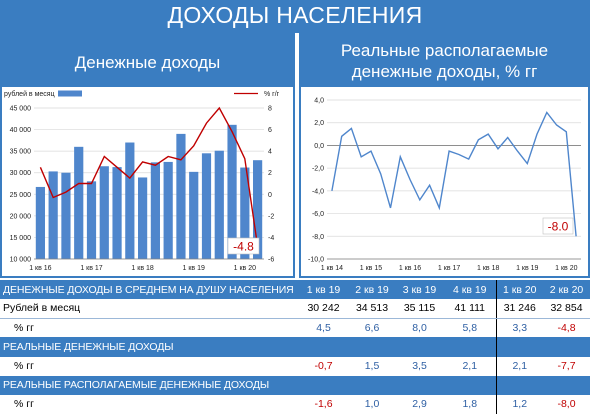 This screenshot has height=414, width=590. What do you see at coordinates (444, 71) in the screenshot?
I see `right-panel-title-line2: денежные доходы, % гг` at bounding box center [444, 71].